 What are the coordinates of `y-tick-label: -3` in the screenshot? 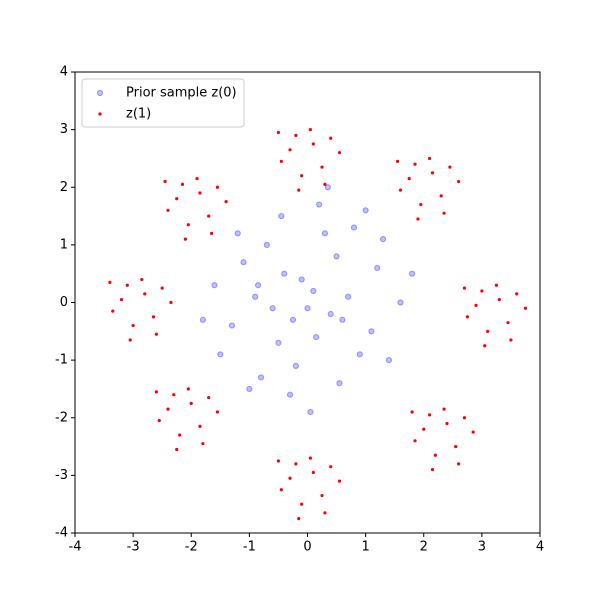 It's located at (61, 475).